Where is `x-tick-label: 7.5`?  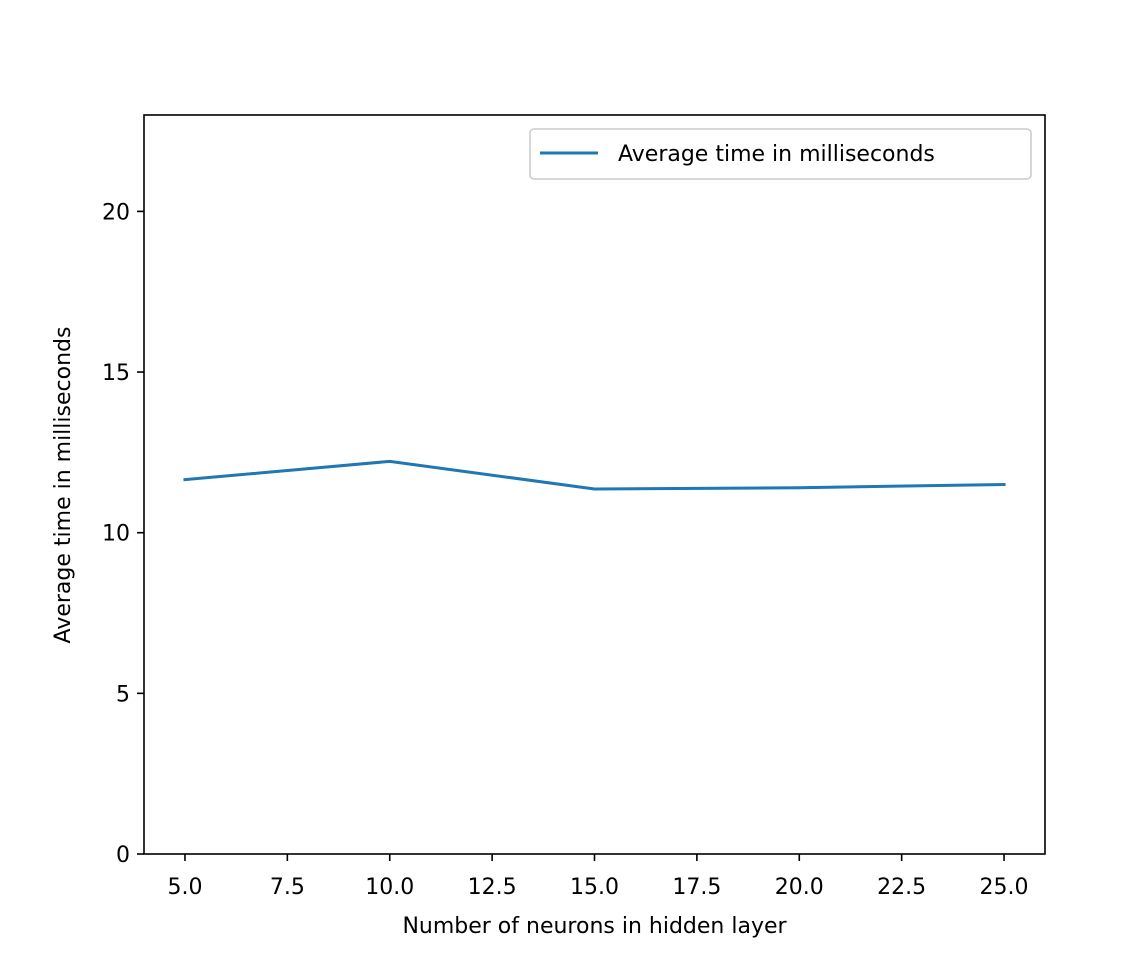 x-tick-label: 7.5 is located at coordinates (287, 887).